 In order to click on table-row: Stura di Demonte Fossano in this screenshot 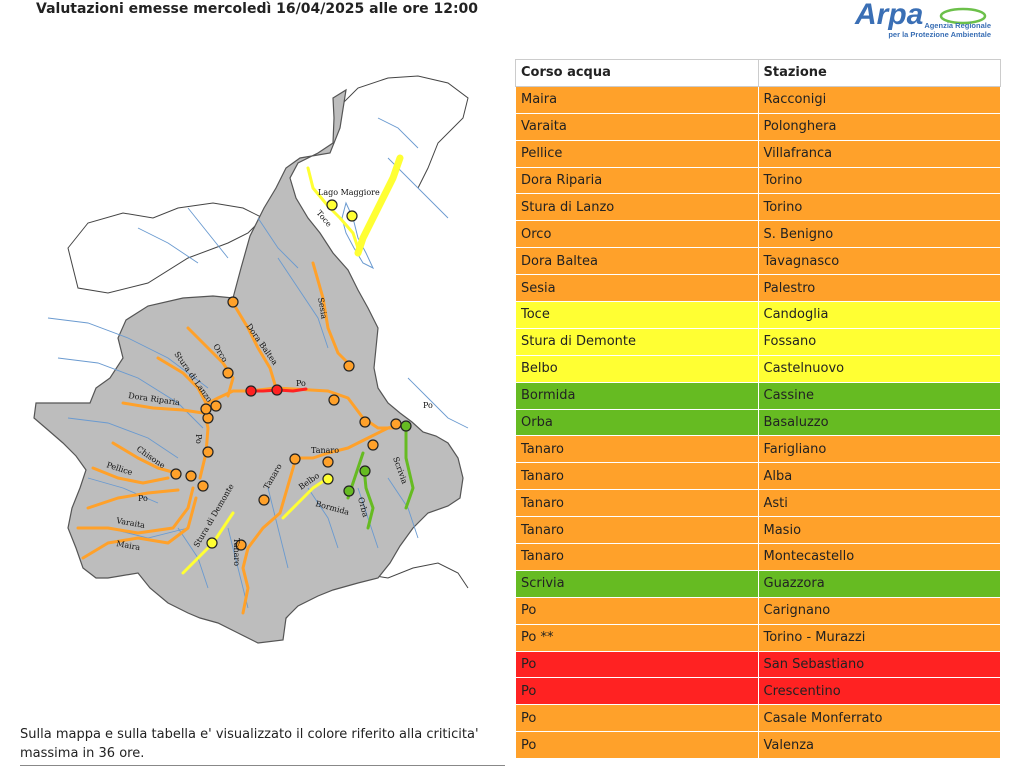, I will do `click(758, 341)`.